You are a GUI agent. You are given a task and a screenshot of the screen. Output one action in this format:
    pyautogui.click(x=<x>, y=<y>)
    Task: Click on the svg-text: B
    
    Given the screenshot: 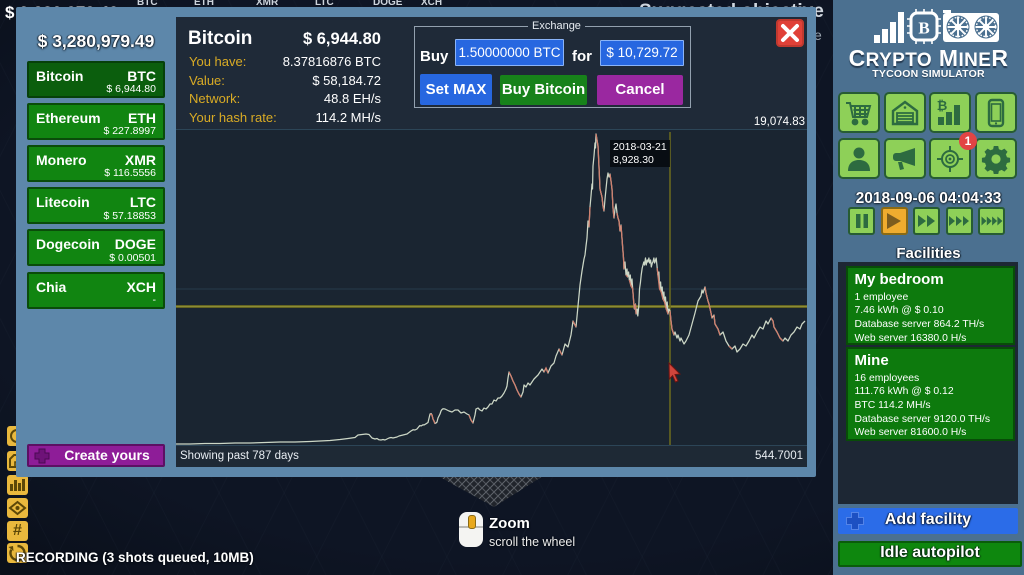 What is the action you would take?
    pyautogui.click(x=923, y=28)
    